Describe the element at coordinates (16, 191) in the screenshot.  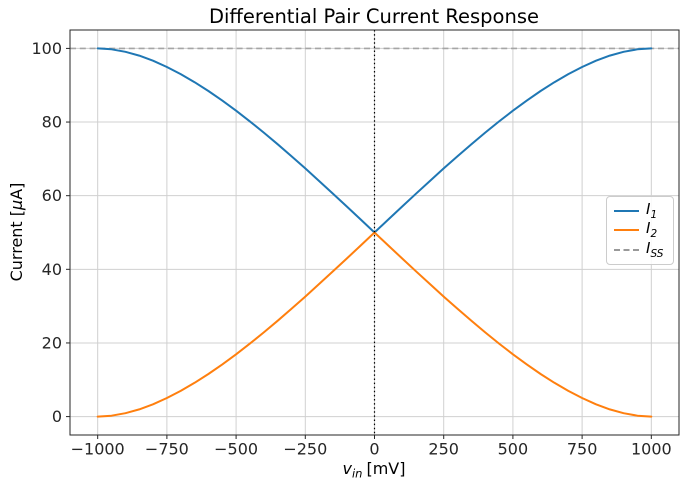
I see `y-axis-label-post: A]` at that location.